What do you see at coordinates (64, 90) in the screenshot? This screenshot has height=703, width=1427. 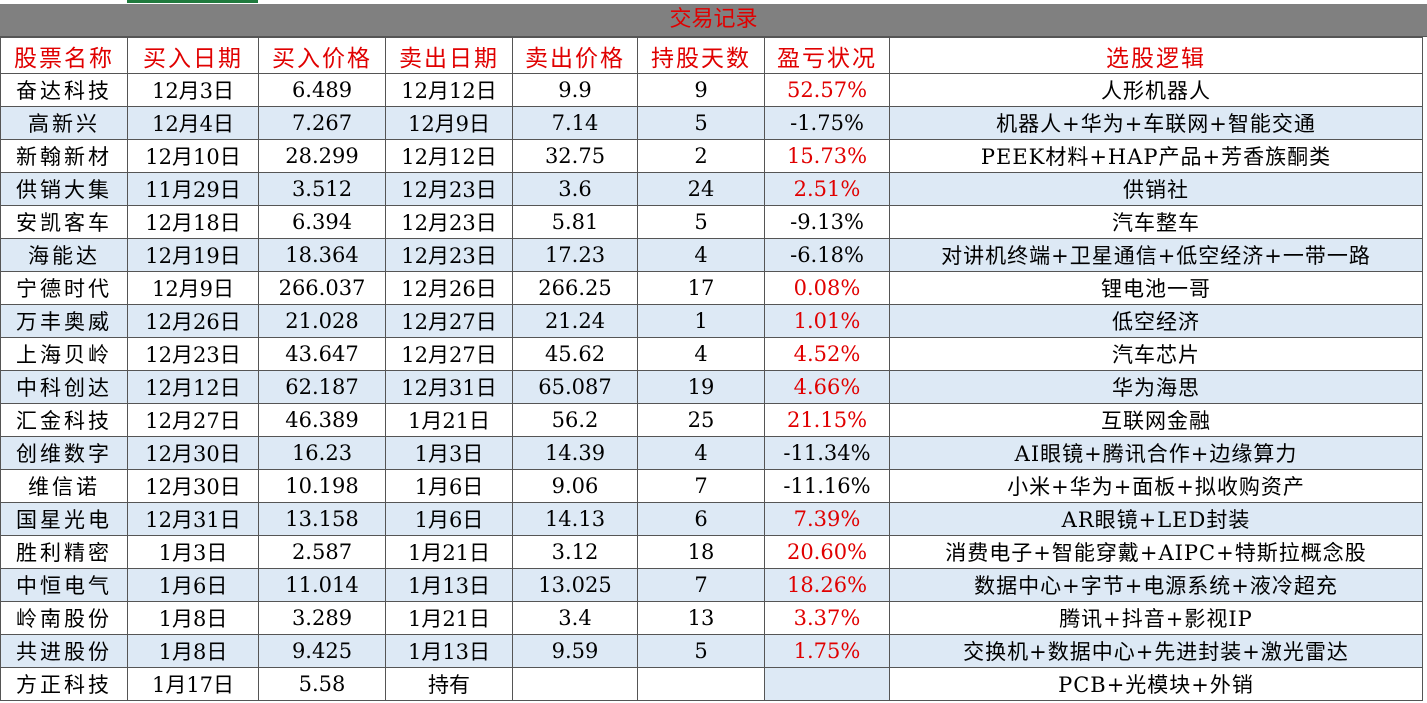 I see `cell-stock-name: 奋达科技` at bounding box center [64, 90].